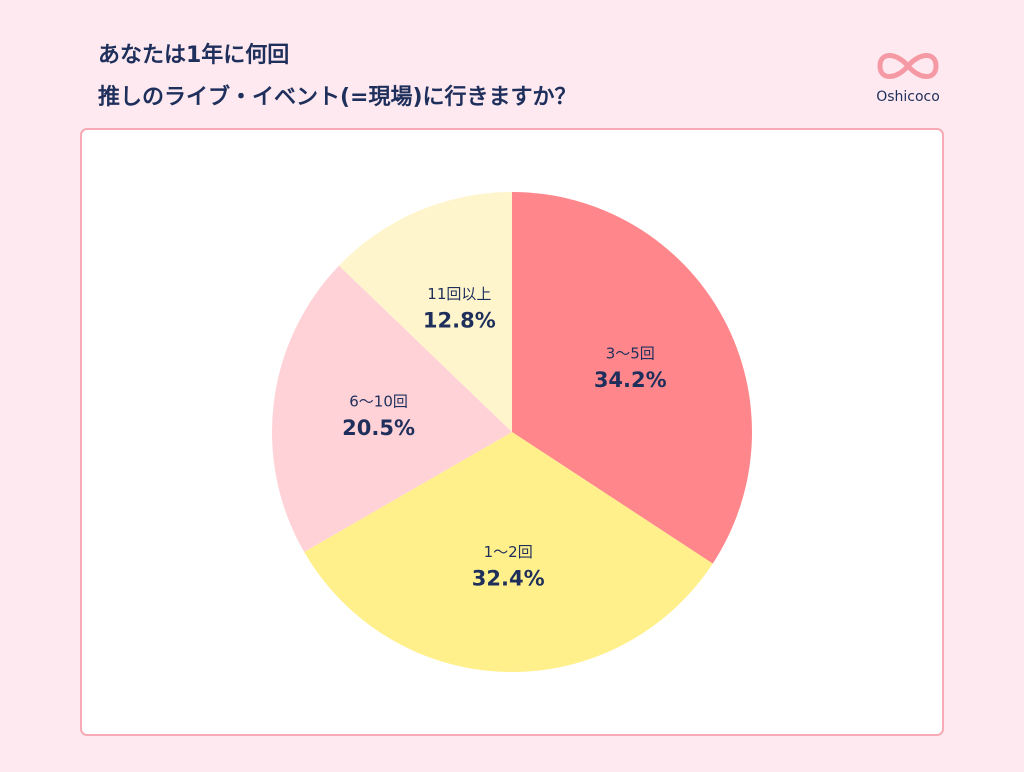 Image resolution: width=1024 pixels, height=772 pixels. Describe the element at coordinates (908, 66) in the screenshot. I see `logo-icon` at that location.